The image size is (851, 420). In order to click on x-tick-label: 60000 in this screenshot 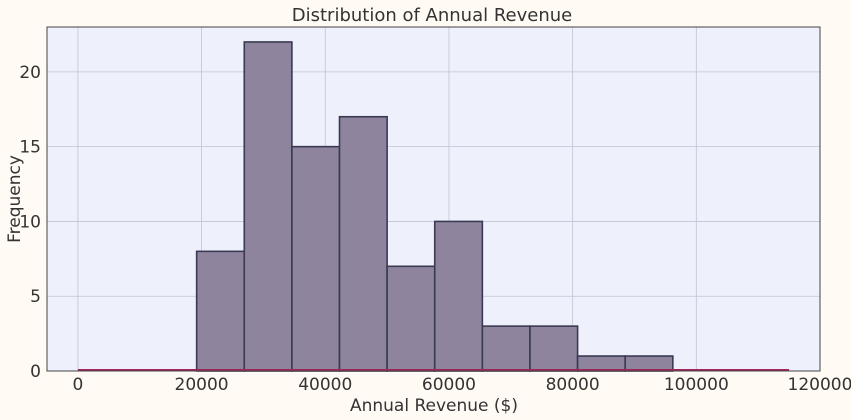, I will do `click(449, 385)`.